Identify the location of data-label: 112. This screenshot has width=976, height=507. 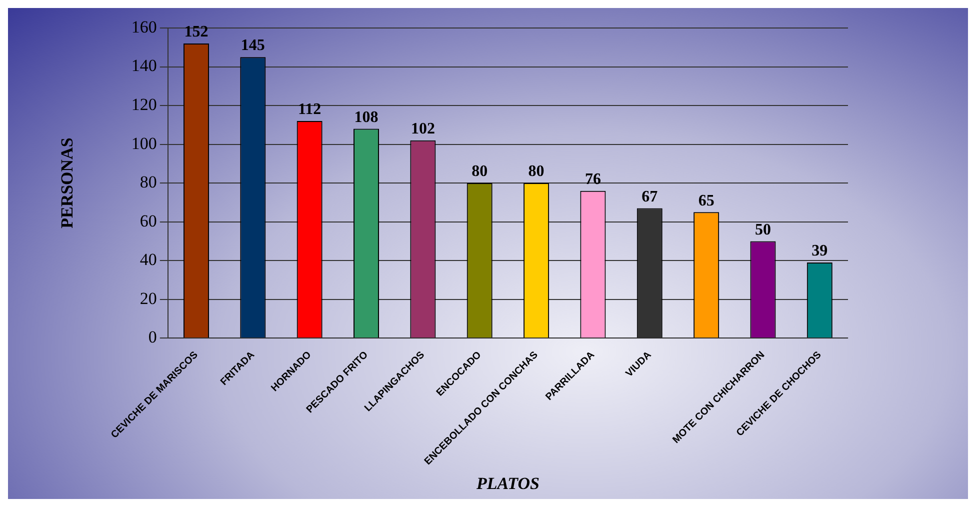
(310, 109).